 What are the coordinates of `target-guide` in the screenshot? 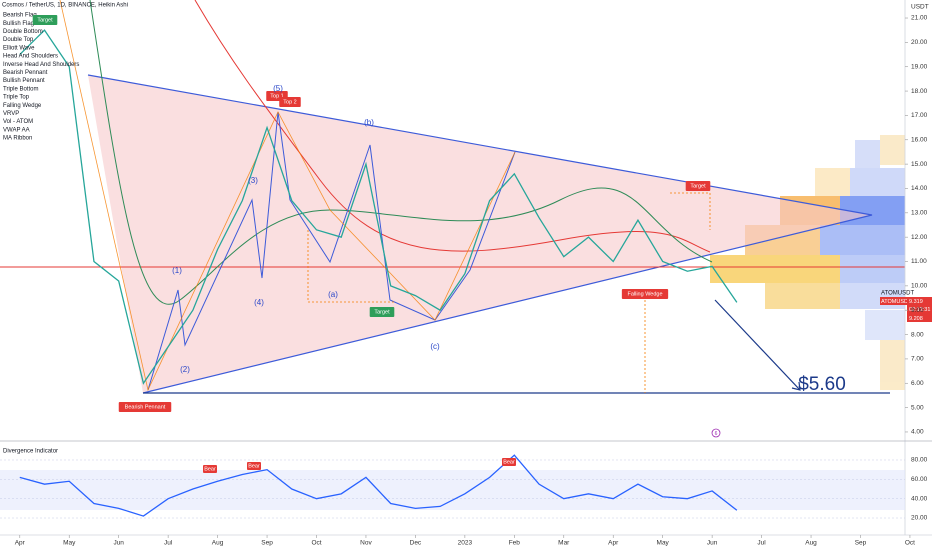 It's located at (690, 211).